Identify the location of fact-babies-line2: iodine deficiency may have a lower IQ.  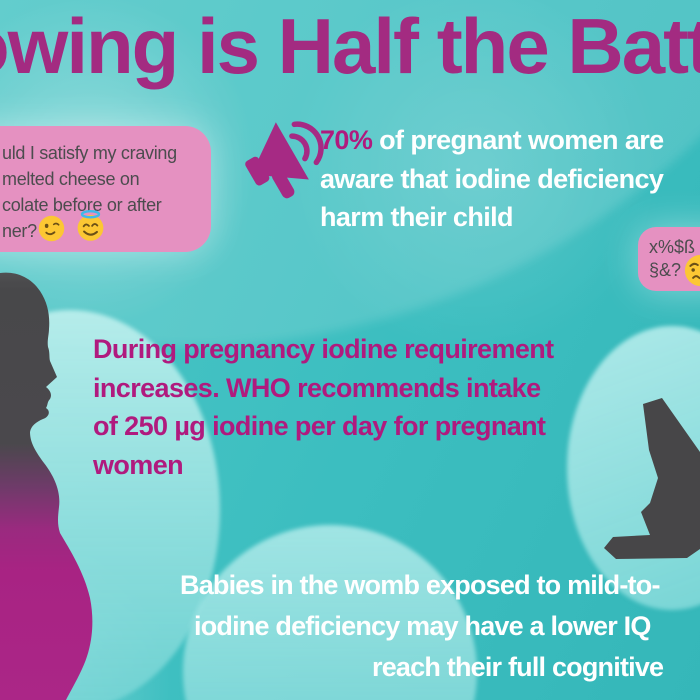
(422, 626).